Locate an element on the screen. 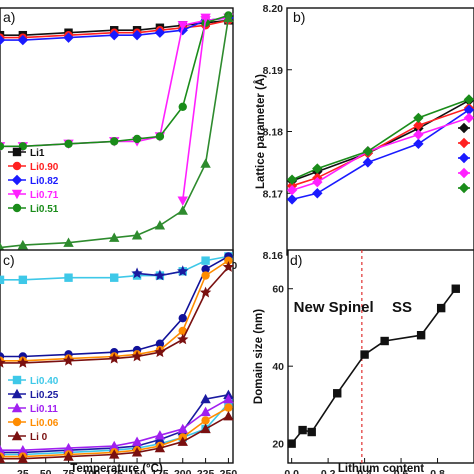  annotation-new-spinel: New Spinel is located at coordinates (334, 307).